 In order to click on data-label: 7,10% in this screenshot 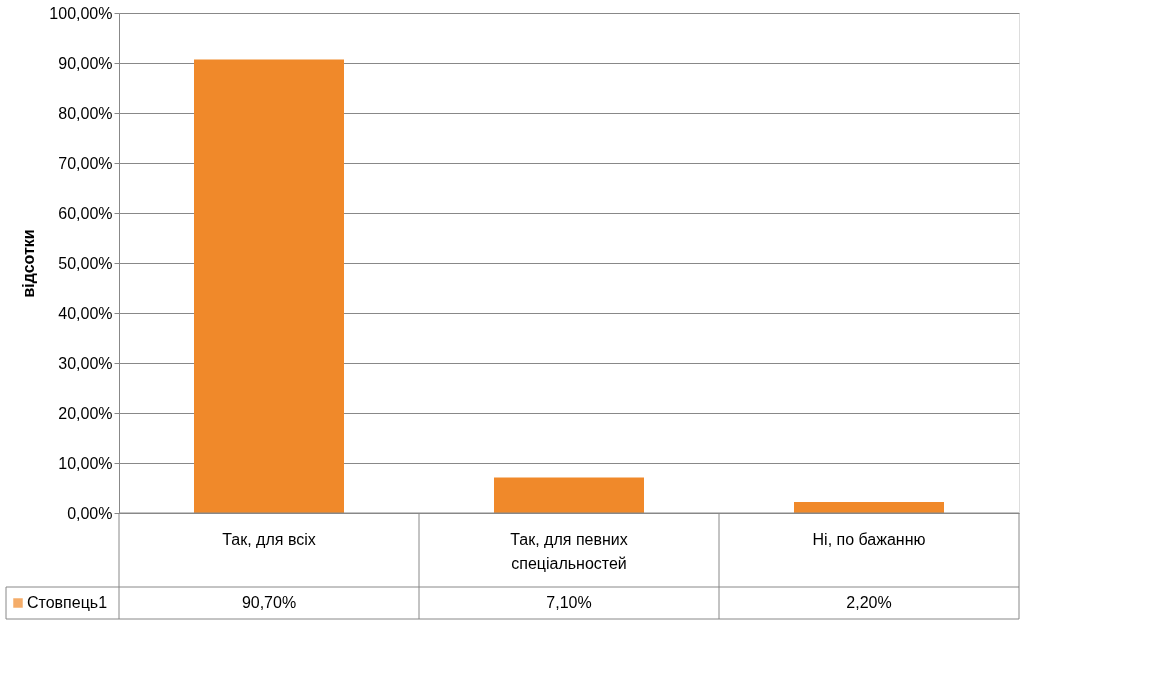, I will do `click(569, 602)`.